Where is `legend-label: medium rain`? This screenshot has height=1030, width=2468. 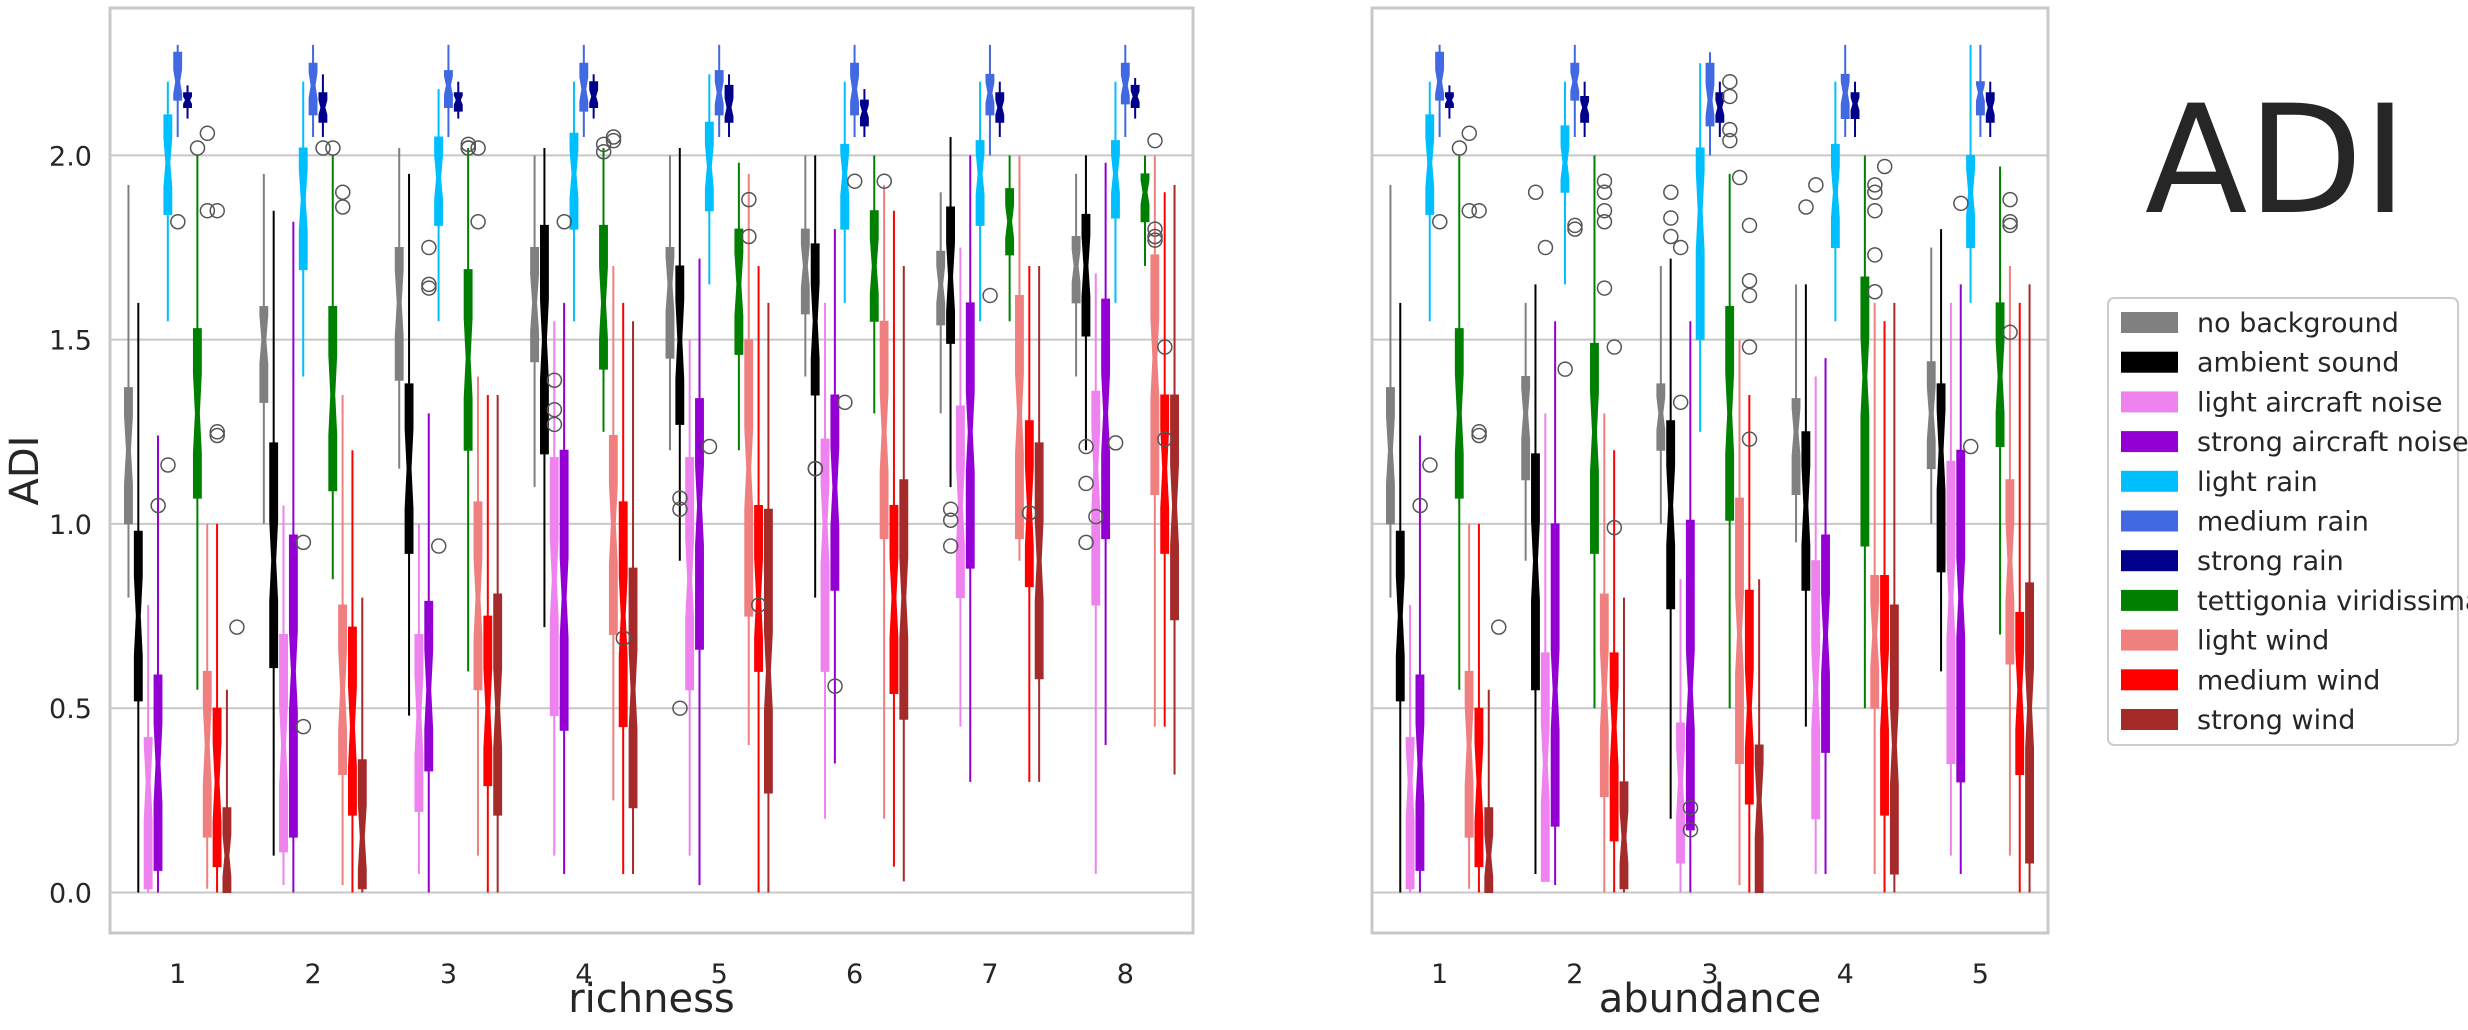
legend-label: medium rain is located at coordinates (2283, 522).